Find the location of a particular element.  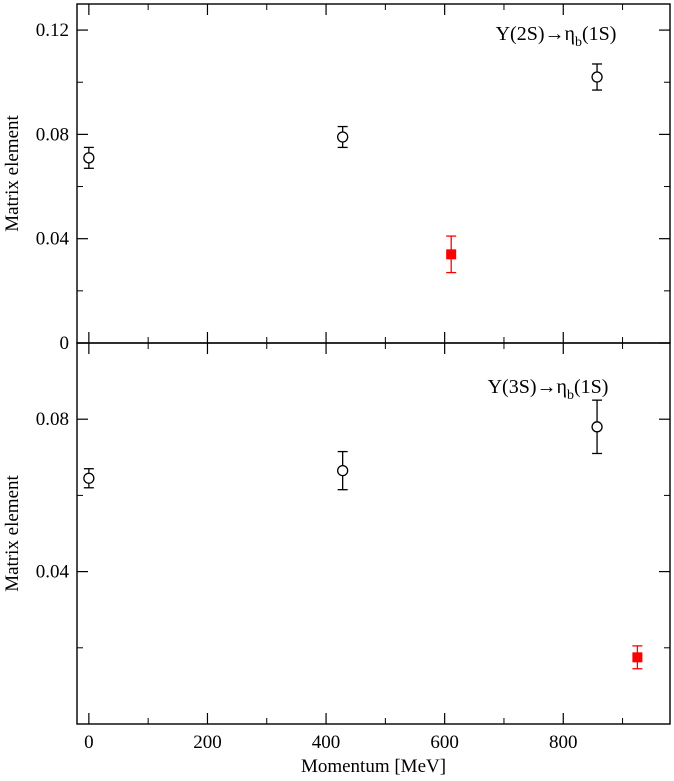

y-tick-label: 0 is located at coordinates (65, 343).